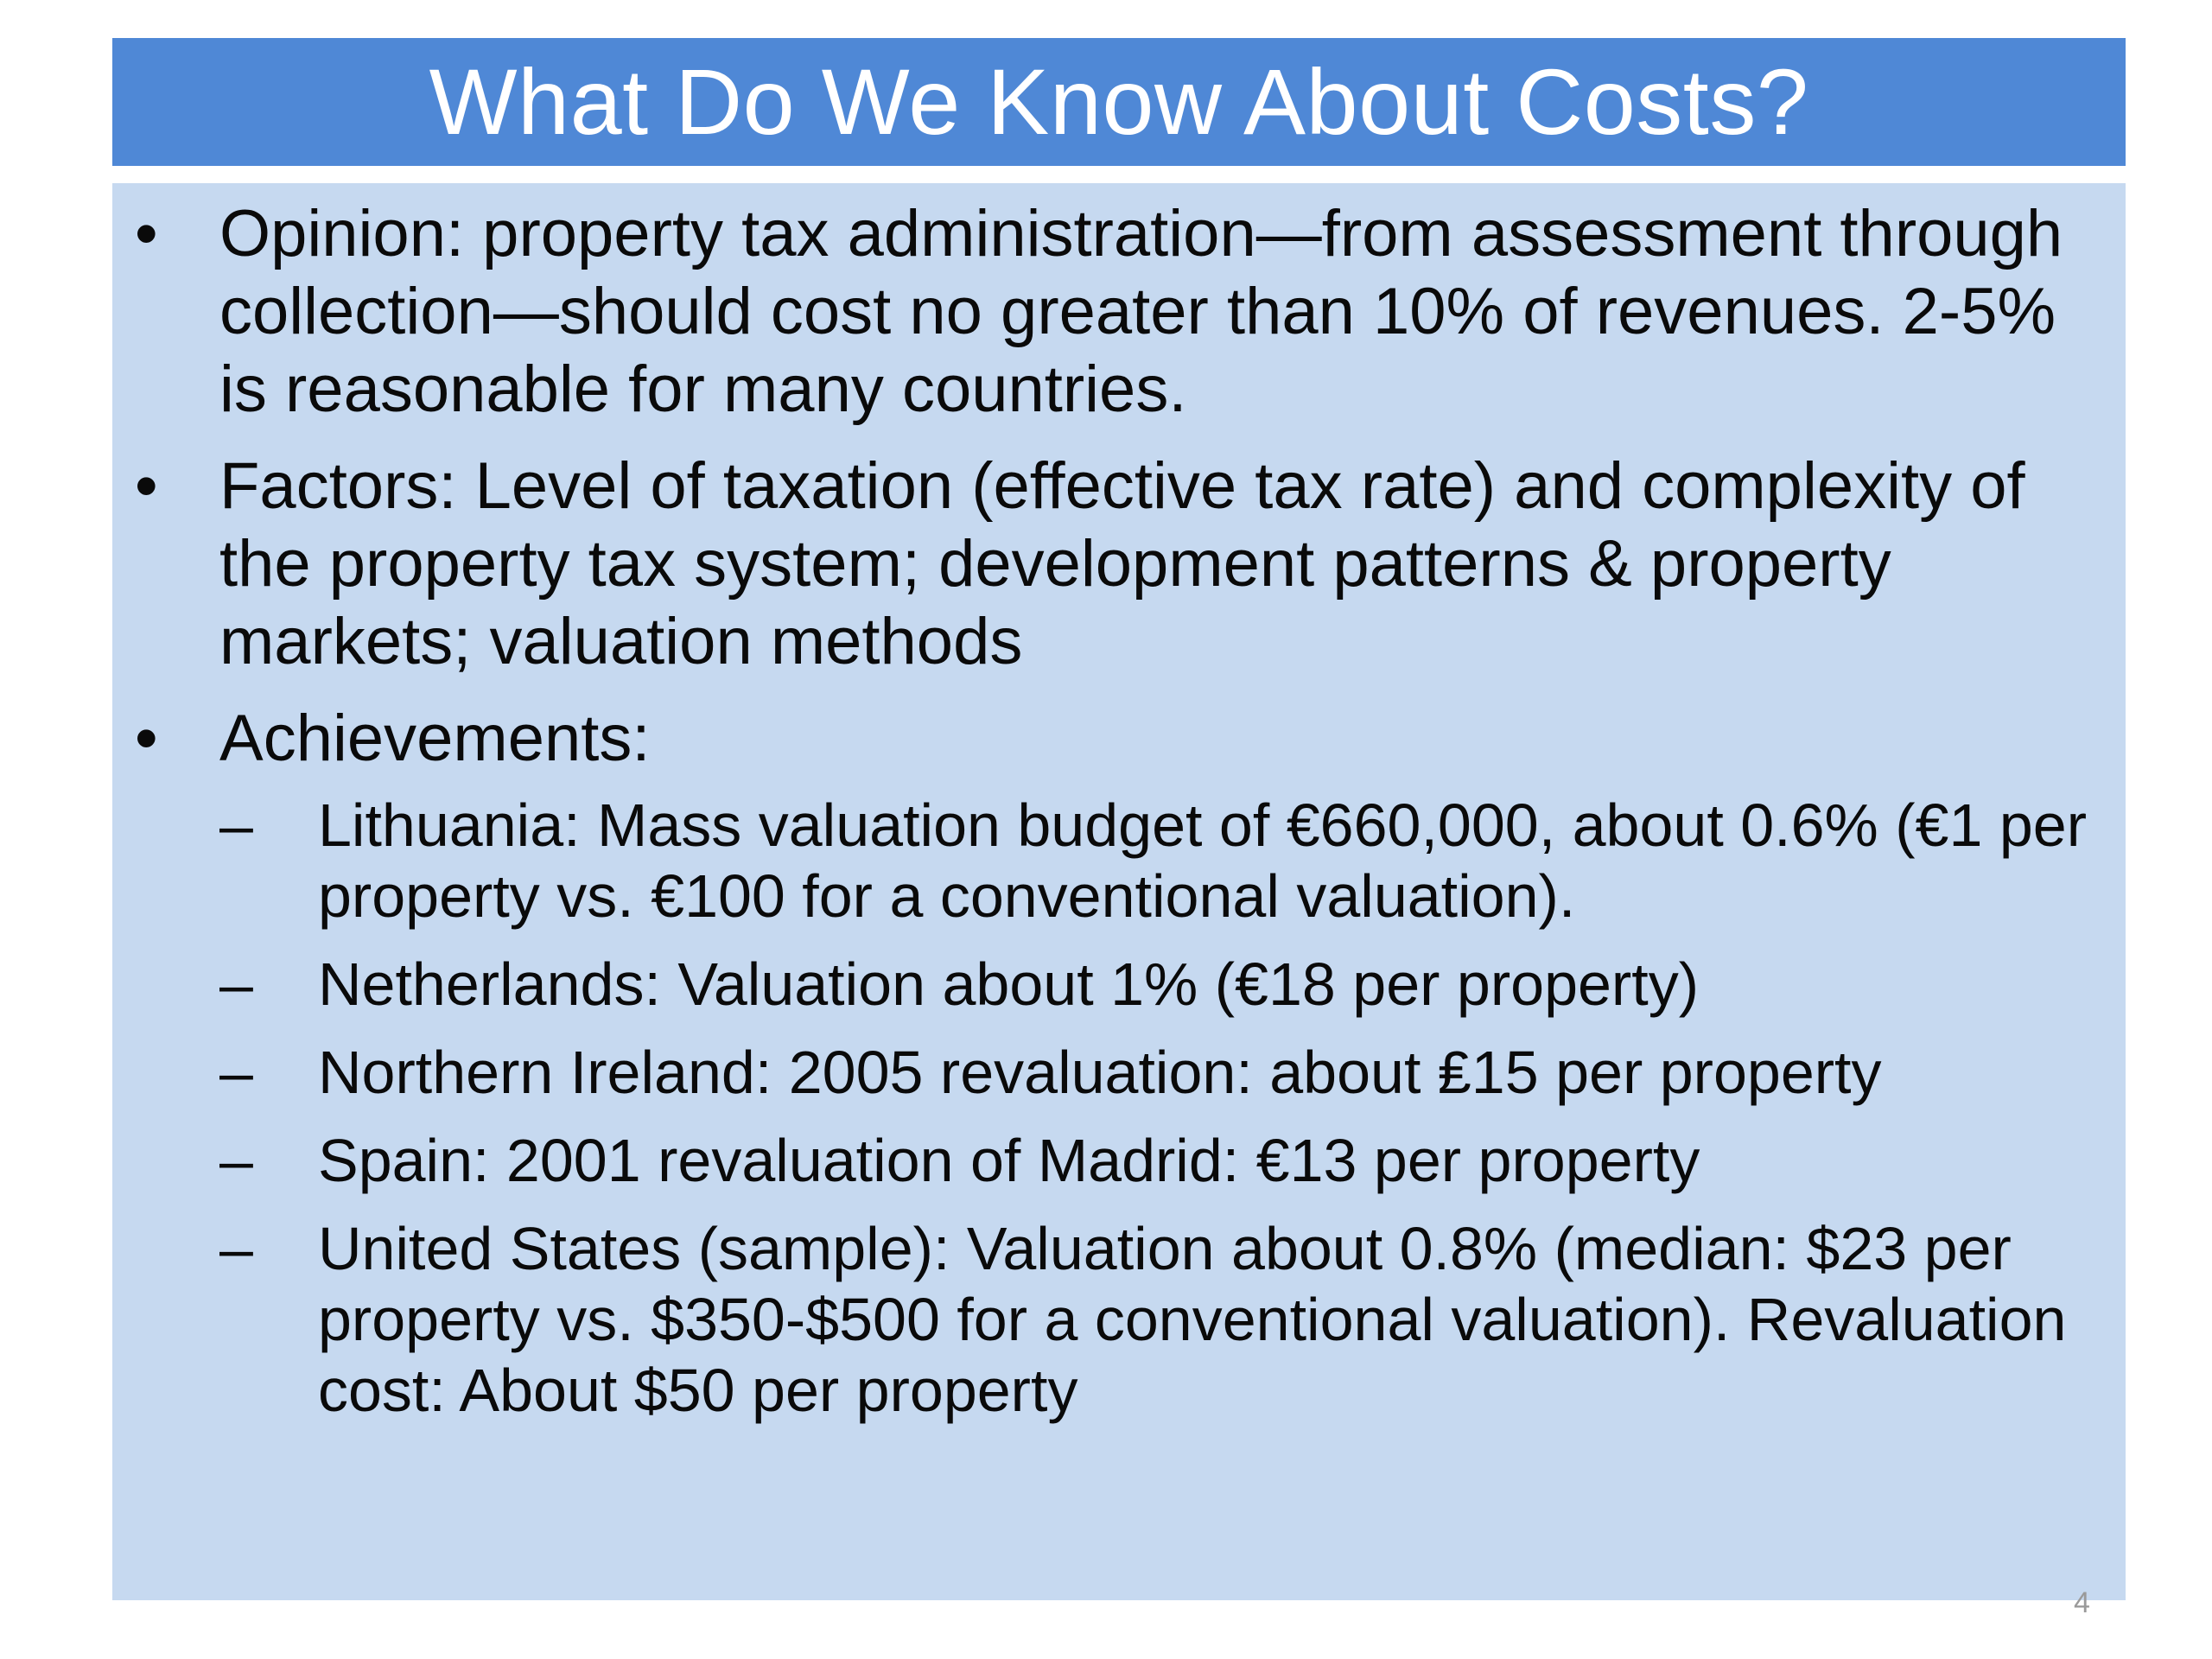 The height and width of the screenshot is (1659, 2212). Describe the element at coordinates (435, 738) in the screenshot. I see `bullet-text: Achievements:` at that location.